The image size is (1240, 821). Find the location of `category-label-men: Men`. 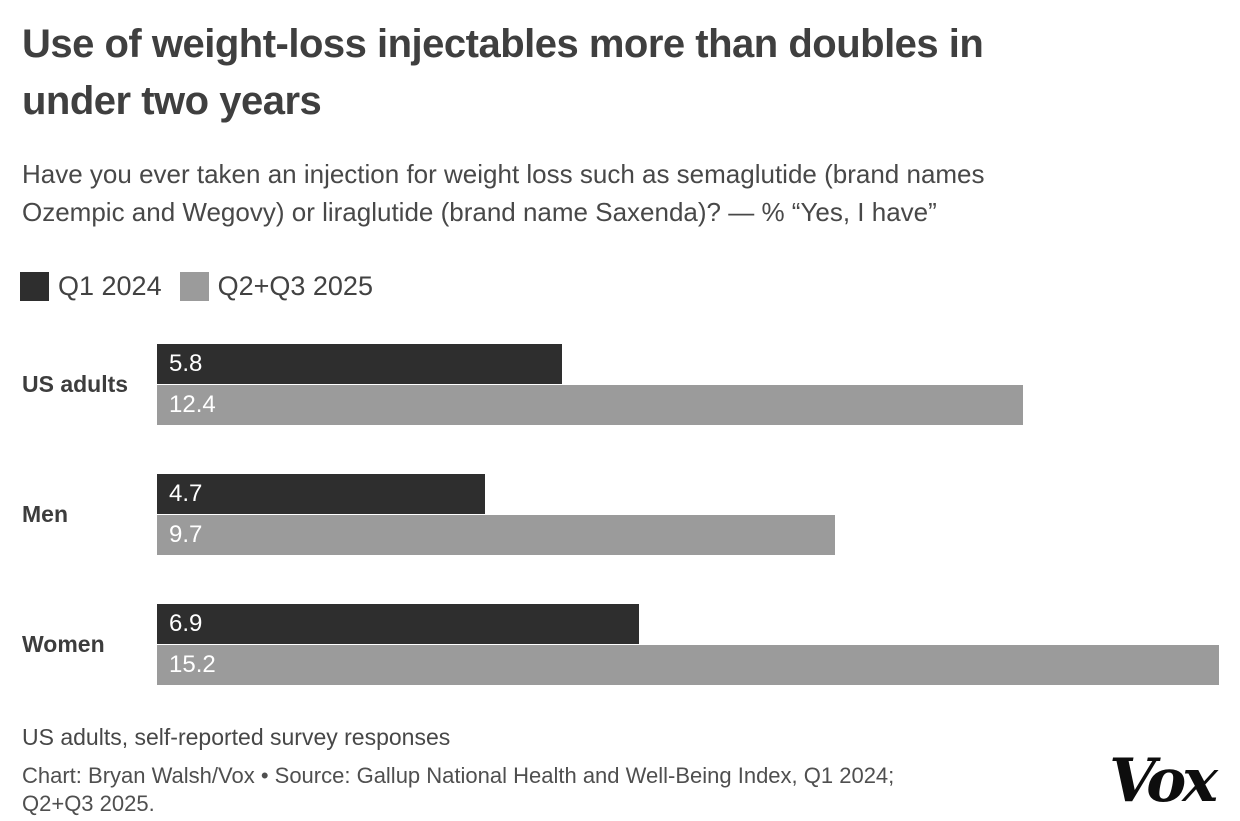

category-label-men: Men is located at coordinates (45, 514).